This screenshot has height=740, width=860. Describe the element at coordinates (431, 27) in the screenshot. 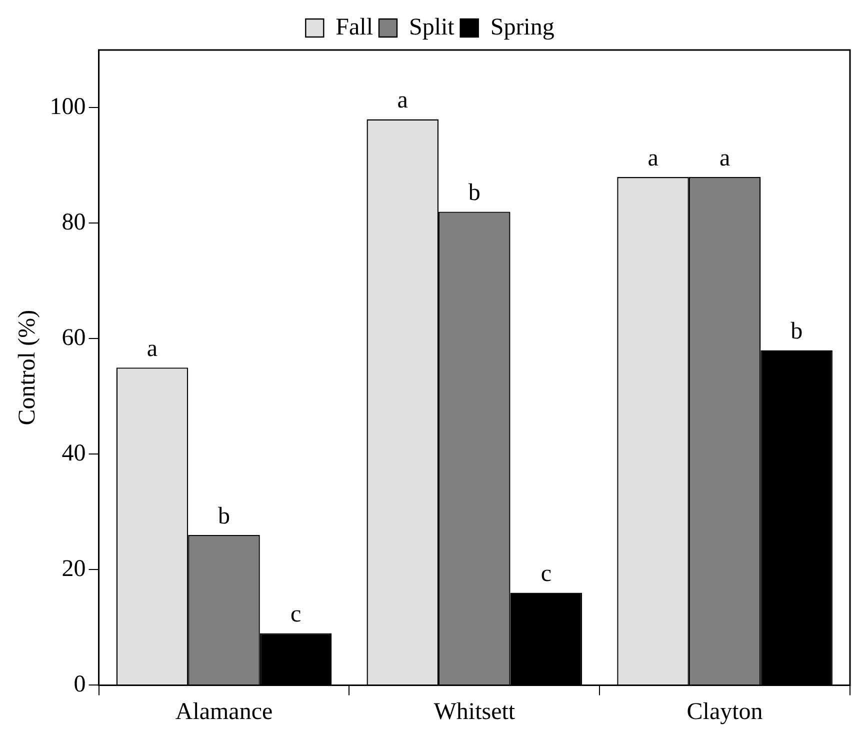

I see `legend-label: Split` at that location.